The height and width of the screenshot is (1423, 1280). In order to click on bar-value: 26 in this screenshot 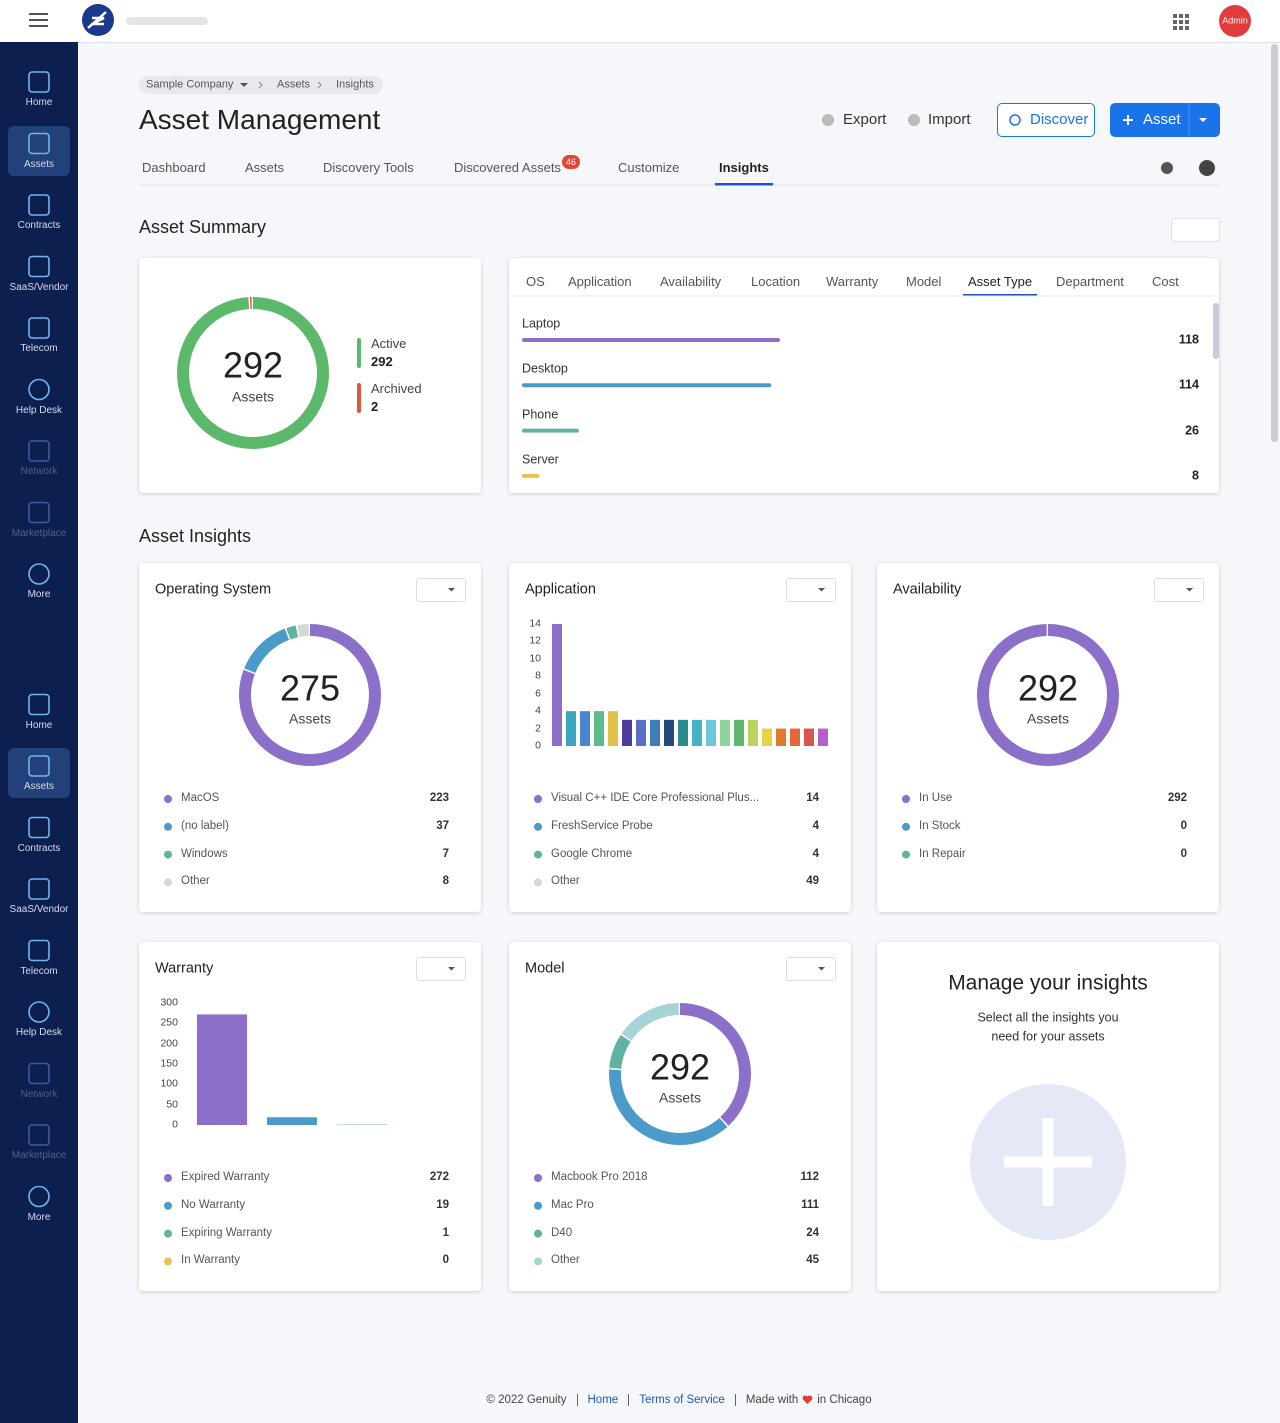, I will do `click(1192, 430)`.